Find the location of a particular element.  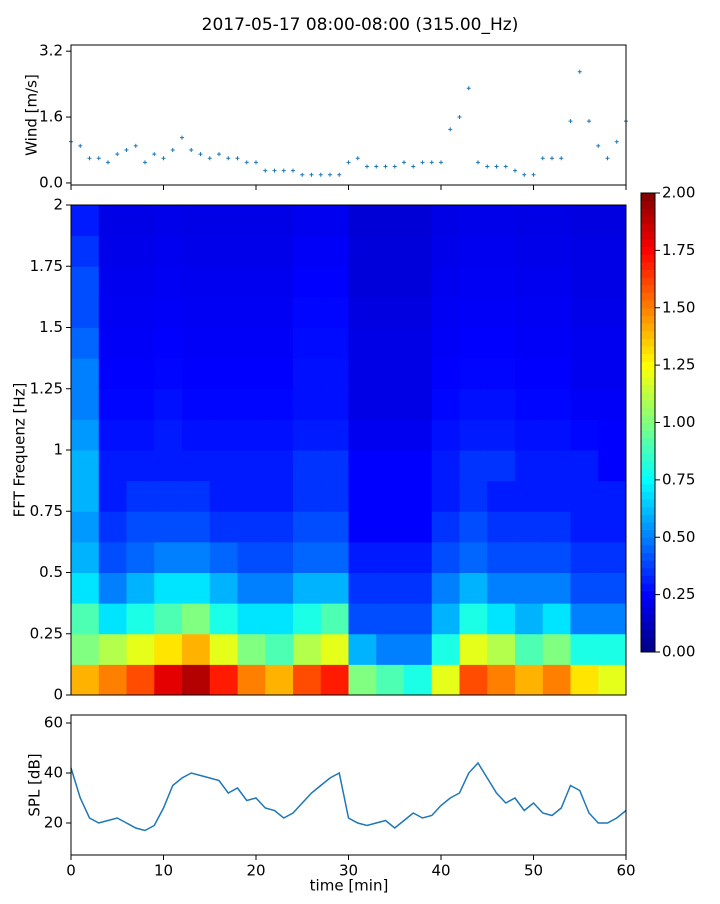

x-axis-label: time [min] is located at coordinates (349, 886).